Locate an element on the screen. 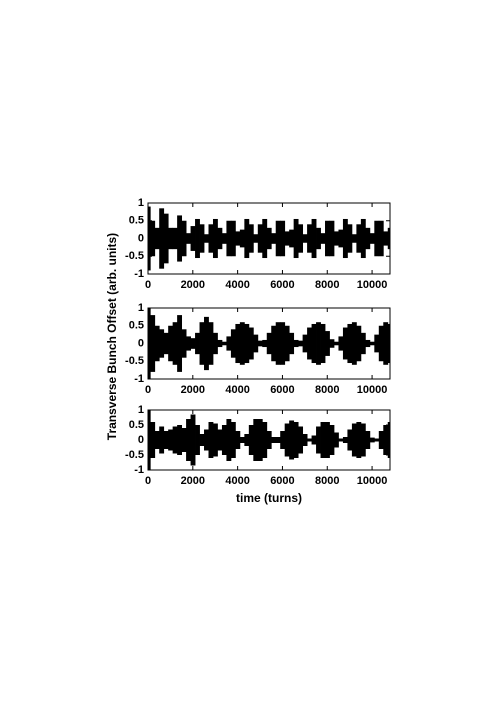 Image resolution: width=498 pixels, height=710 pixels. y-tick-label: 0 is located at coordinates (141, 440).